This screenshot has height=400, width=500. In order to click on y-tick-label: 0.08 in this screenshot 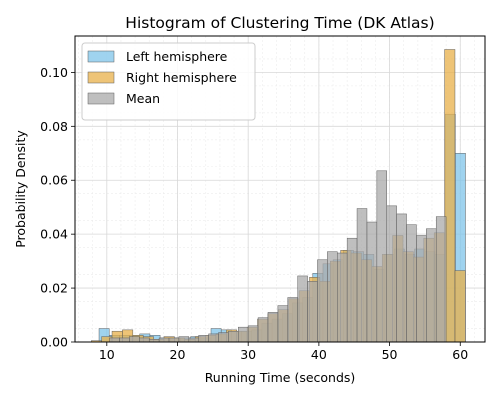, I will do `click(54, 126)`.